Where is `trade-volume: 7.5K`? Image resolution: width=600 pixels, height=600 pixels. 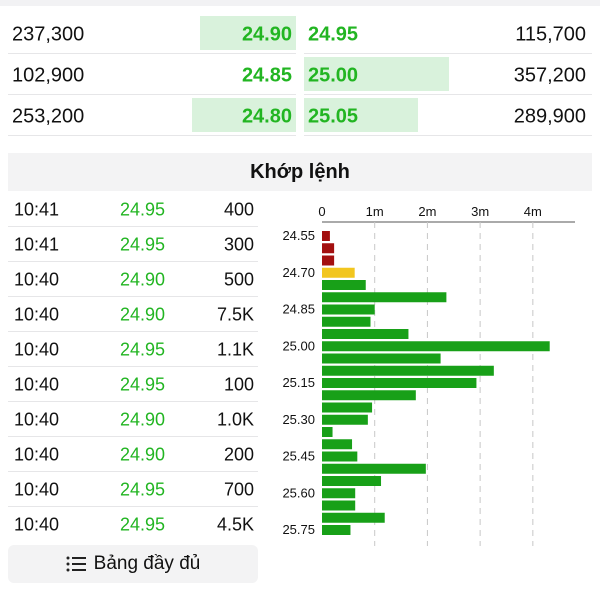 trade-volume: 7.5K is located at coordinates (235, 314).